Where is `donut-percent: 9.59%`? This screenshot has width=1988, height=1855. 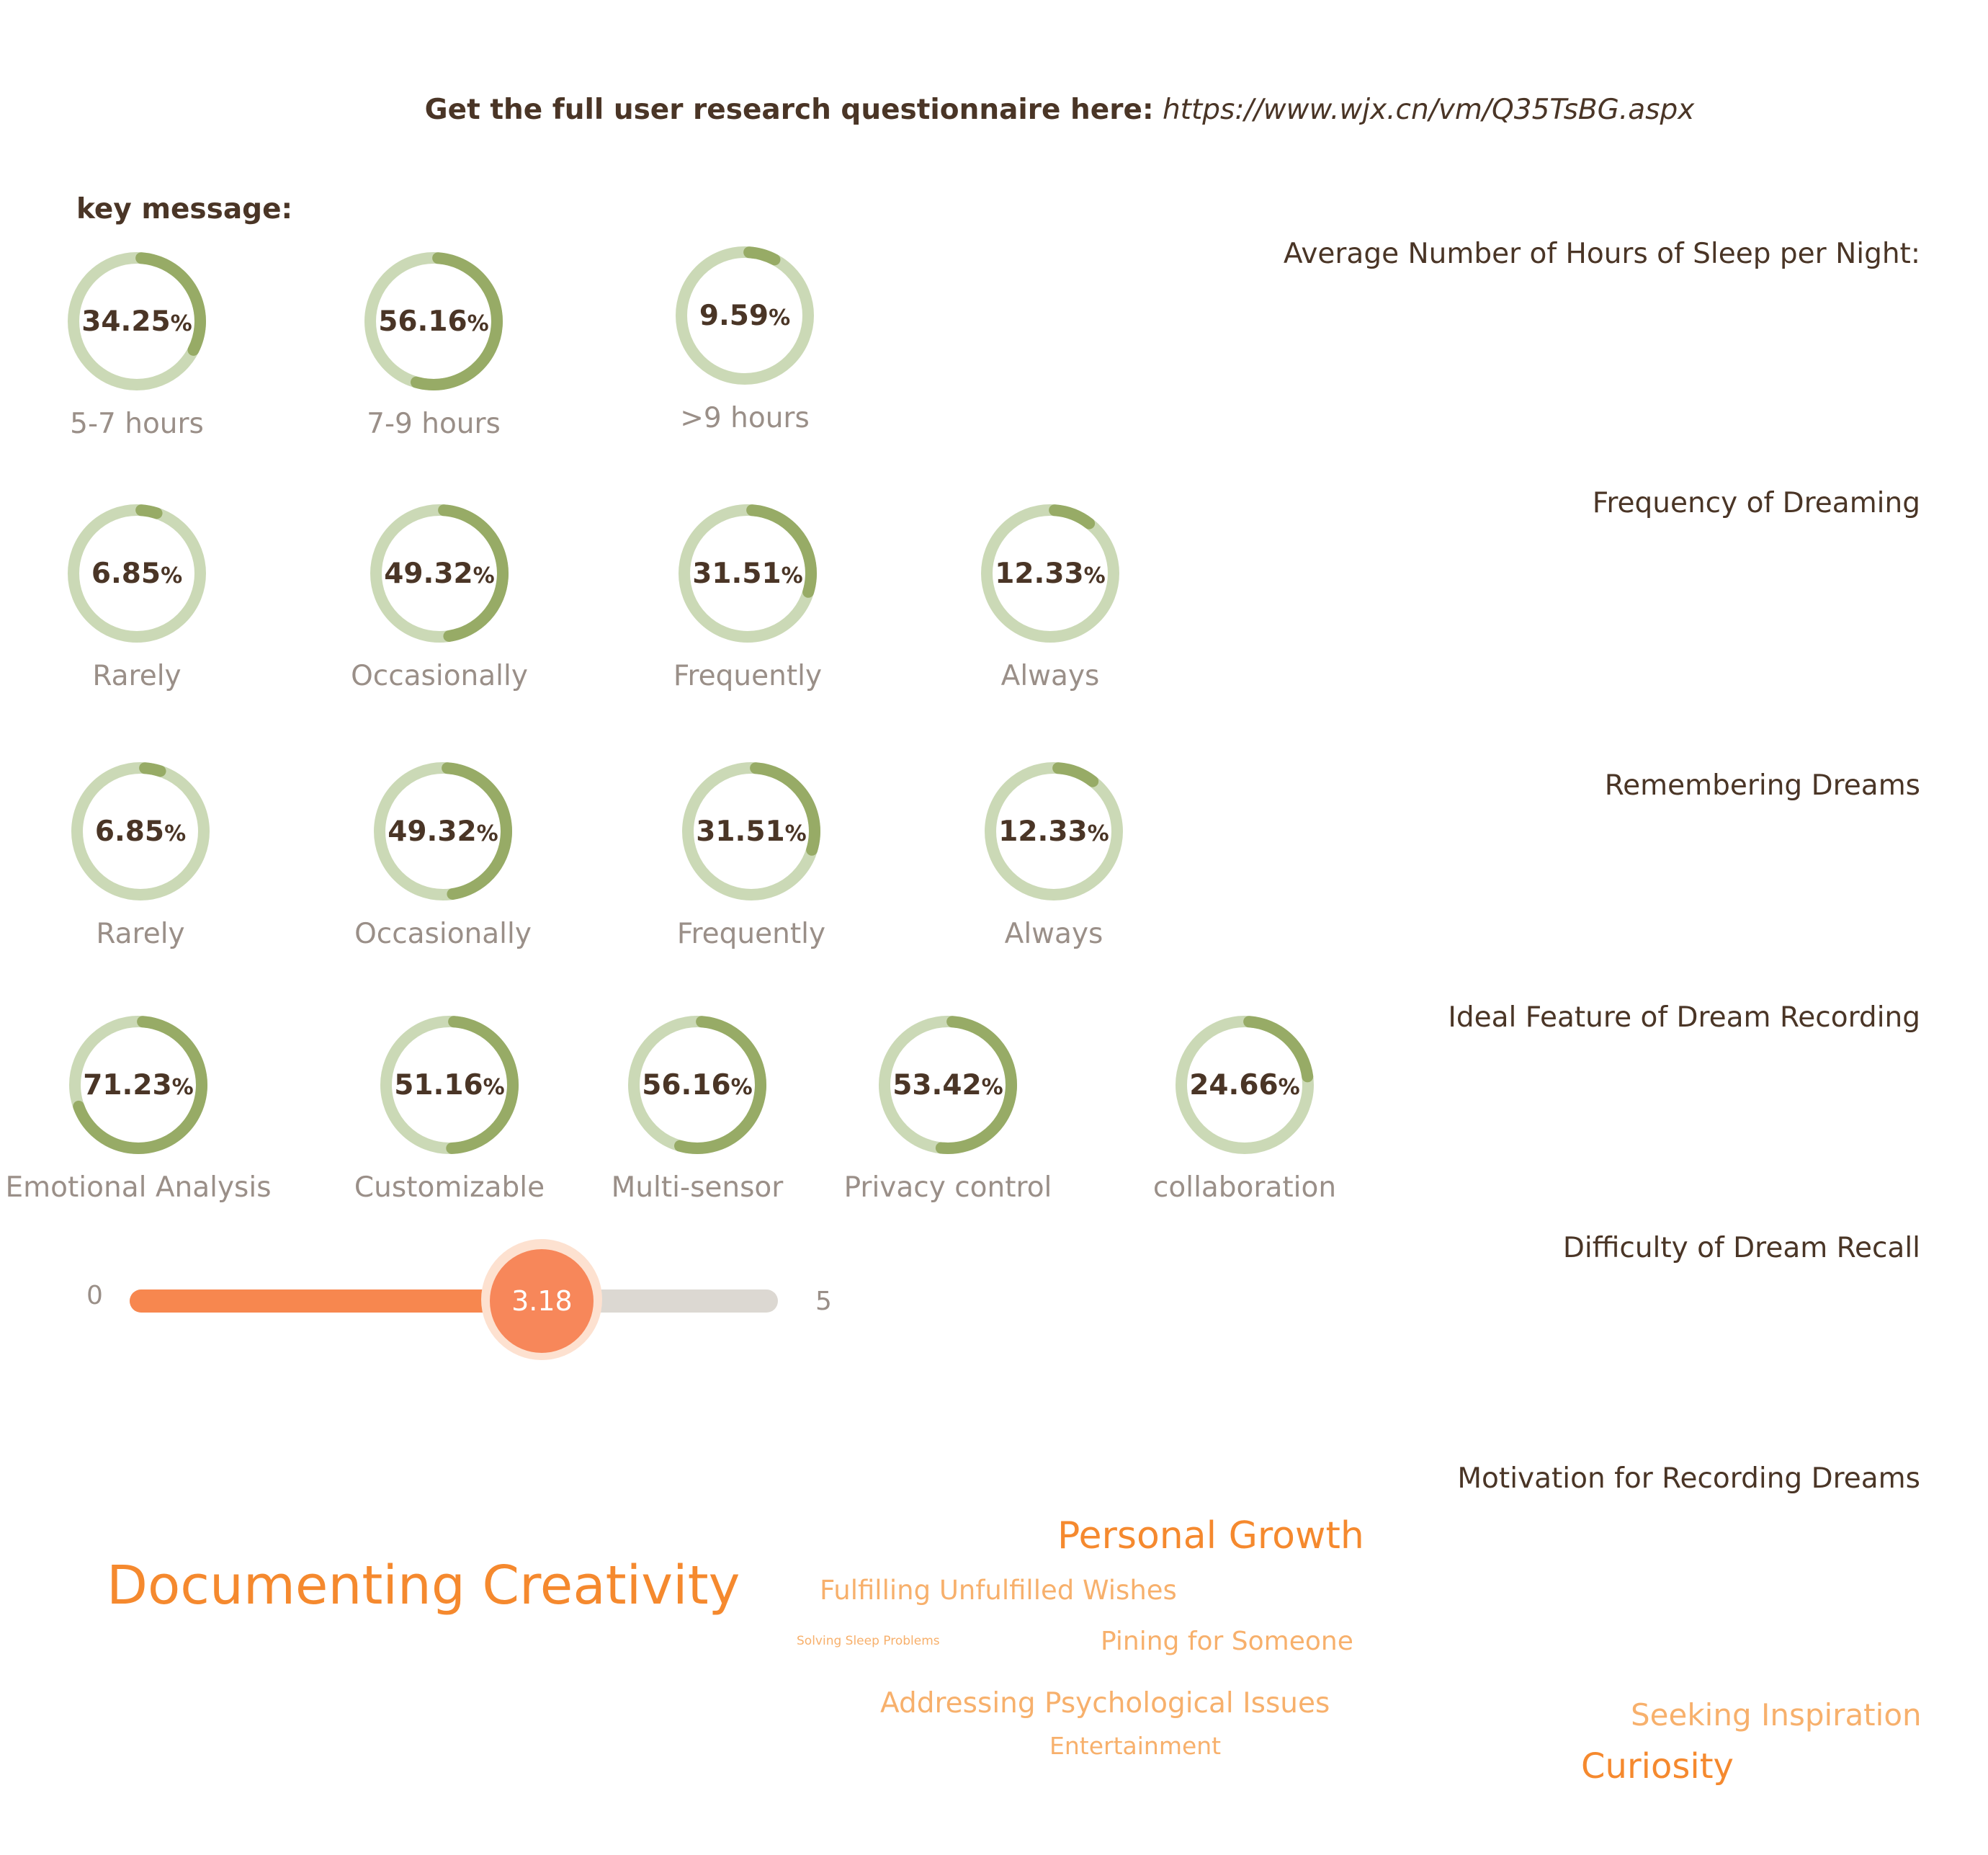
donut-percent: 9.59% is located at coordinates (745, 316).